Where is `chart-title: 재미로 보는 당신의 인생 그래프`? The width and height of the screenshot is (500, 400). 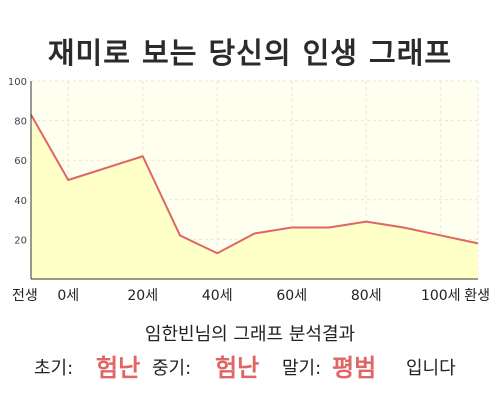 chart-title: 재미로 보는 당신의 인생 그래프 is located at coordinates (250, 53).